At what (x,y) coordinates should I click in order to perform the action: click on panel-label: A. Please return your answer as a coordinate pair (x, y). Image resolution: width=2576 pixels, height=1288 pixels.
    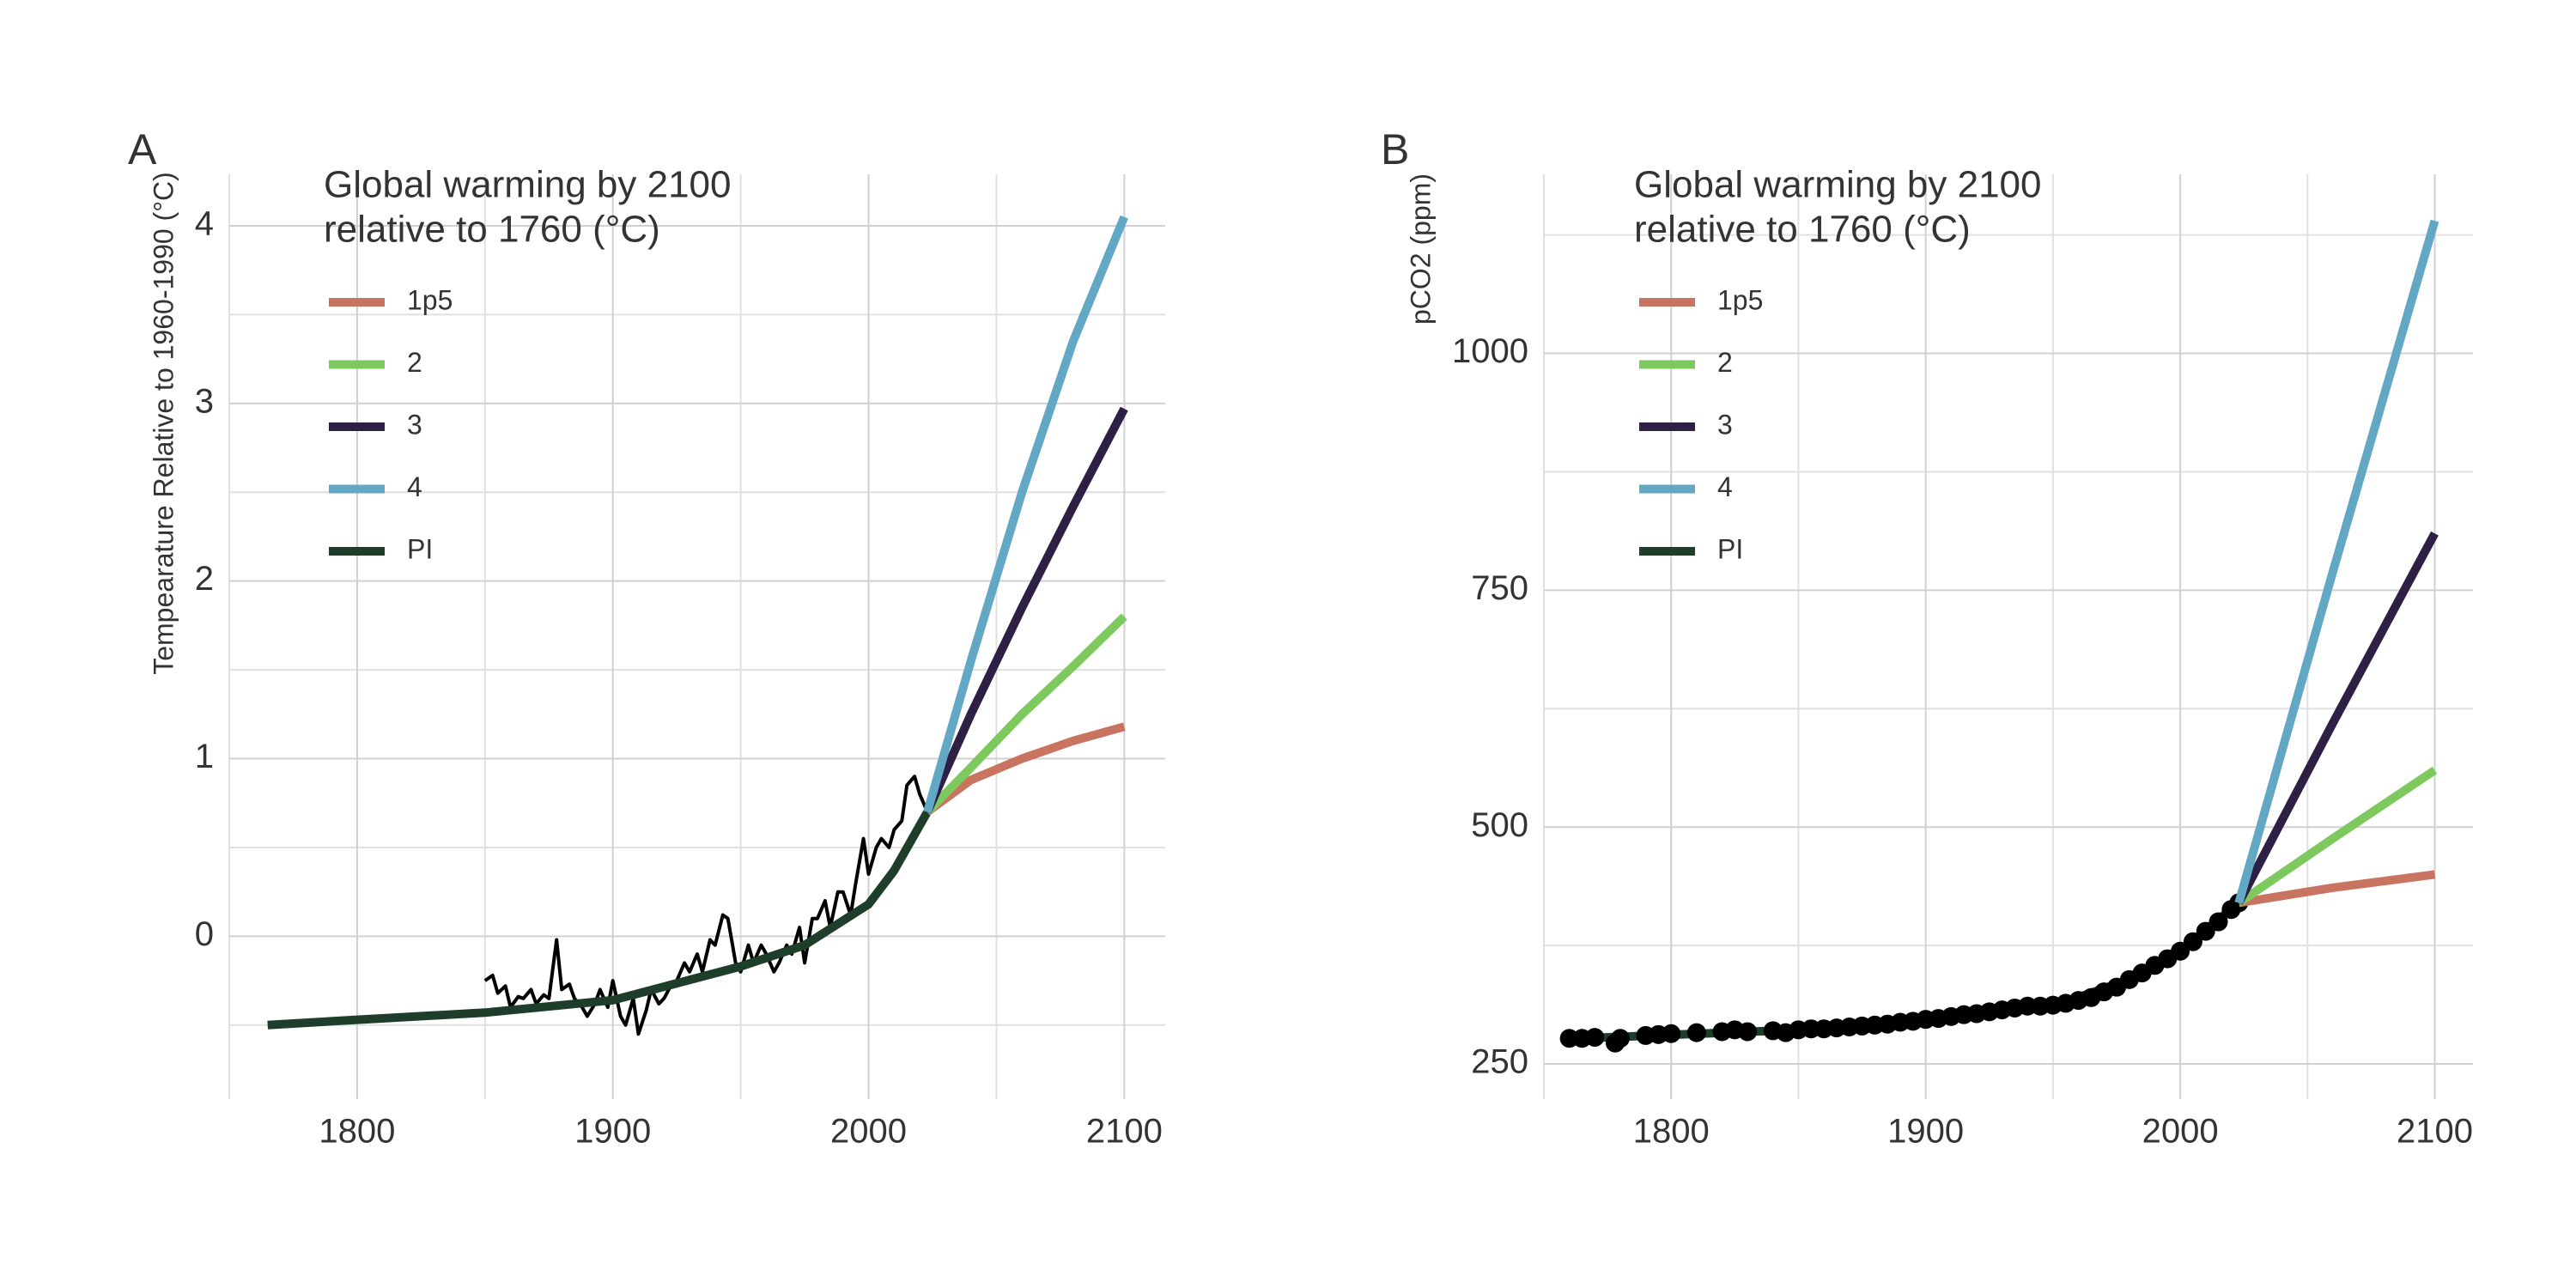
    Looking at the image, I should click on (143, 149).